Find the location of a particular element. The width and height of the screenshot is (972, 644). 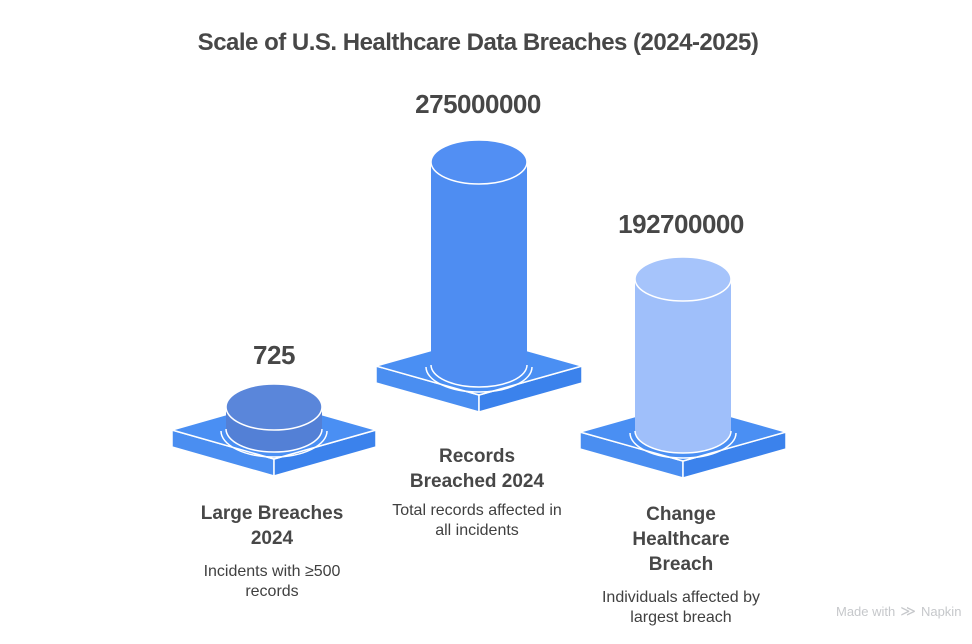

description-change-healthcare: Individuals affected by largest breach is located at coordinates (681, 608).